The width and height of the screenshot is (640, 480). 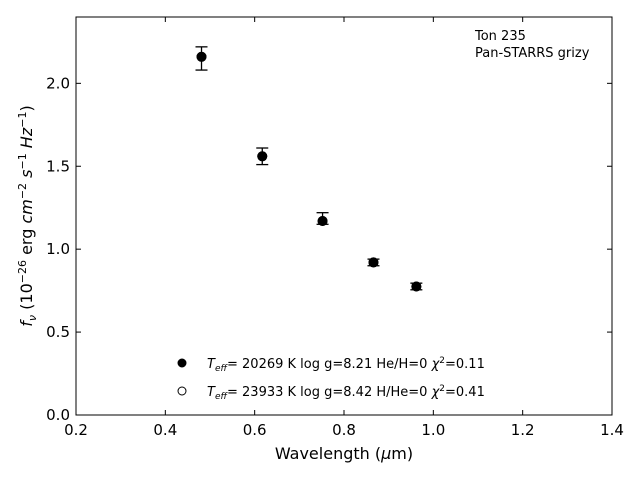 What do you see at coordinates (612, 430) in the screenshot?
I see `x-tick-label: 1.4` at bounding box center [612, 430].